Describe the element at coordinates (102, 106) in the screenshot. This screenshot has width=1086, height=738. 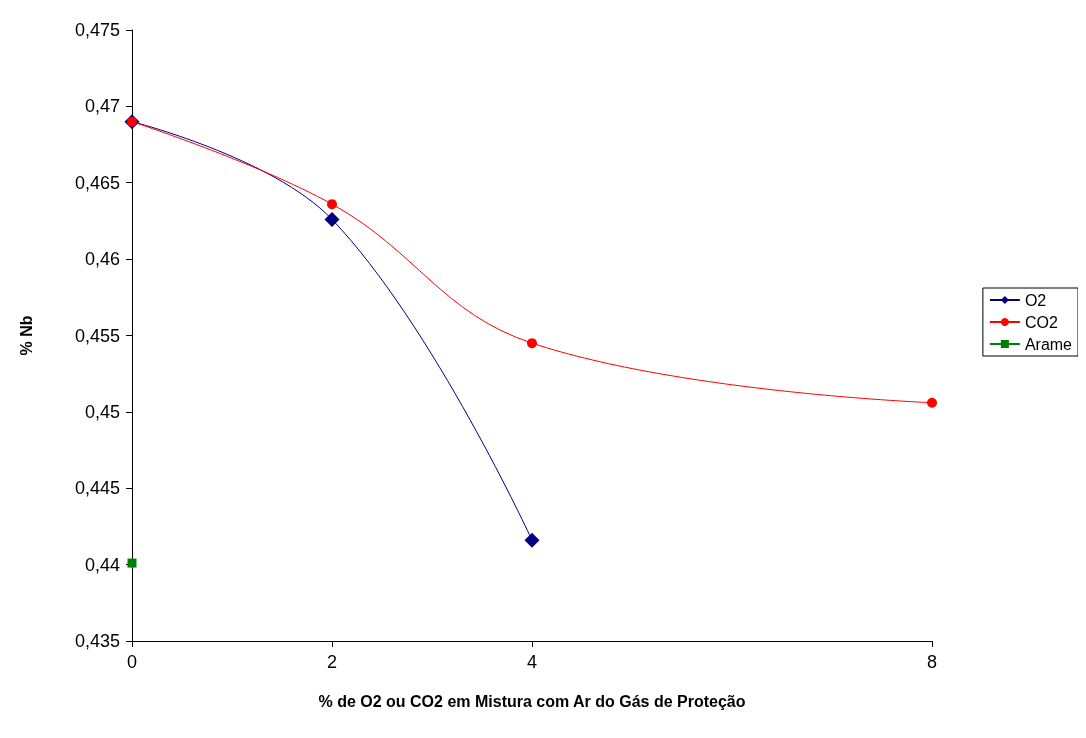
I see `y-tick-label: 0,47` at that location.